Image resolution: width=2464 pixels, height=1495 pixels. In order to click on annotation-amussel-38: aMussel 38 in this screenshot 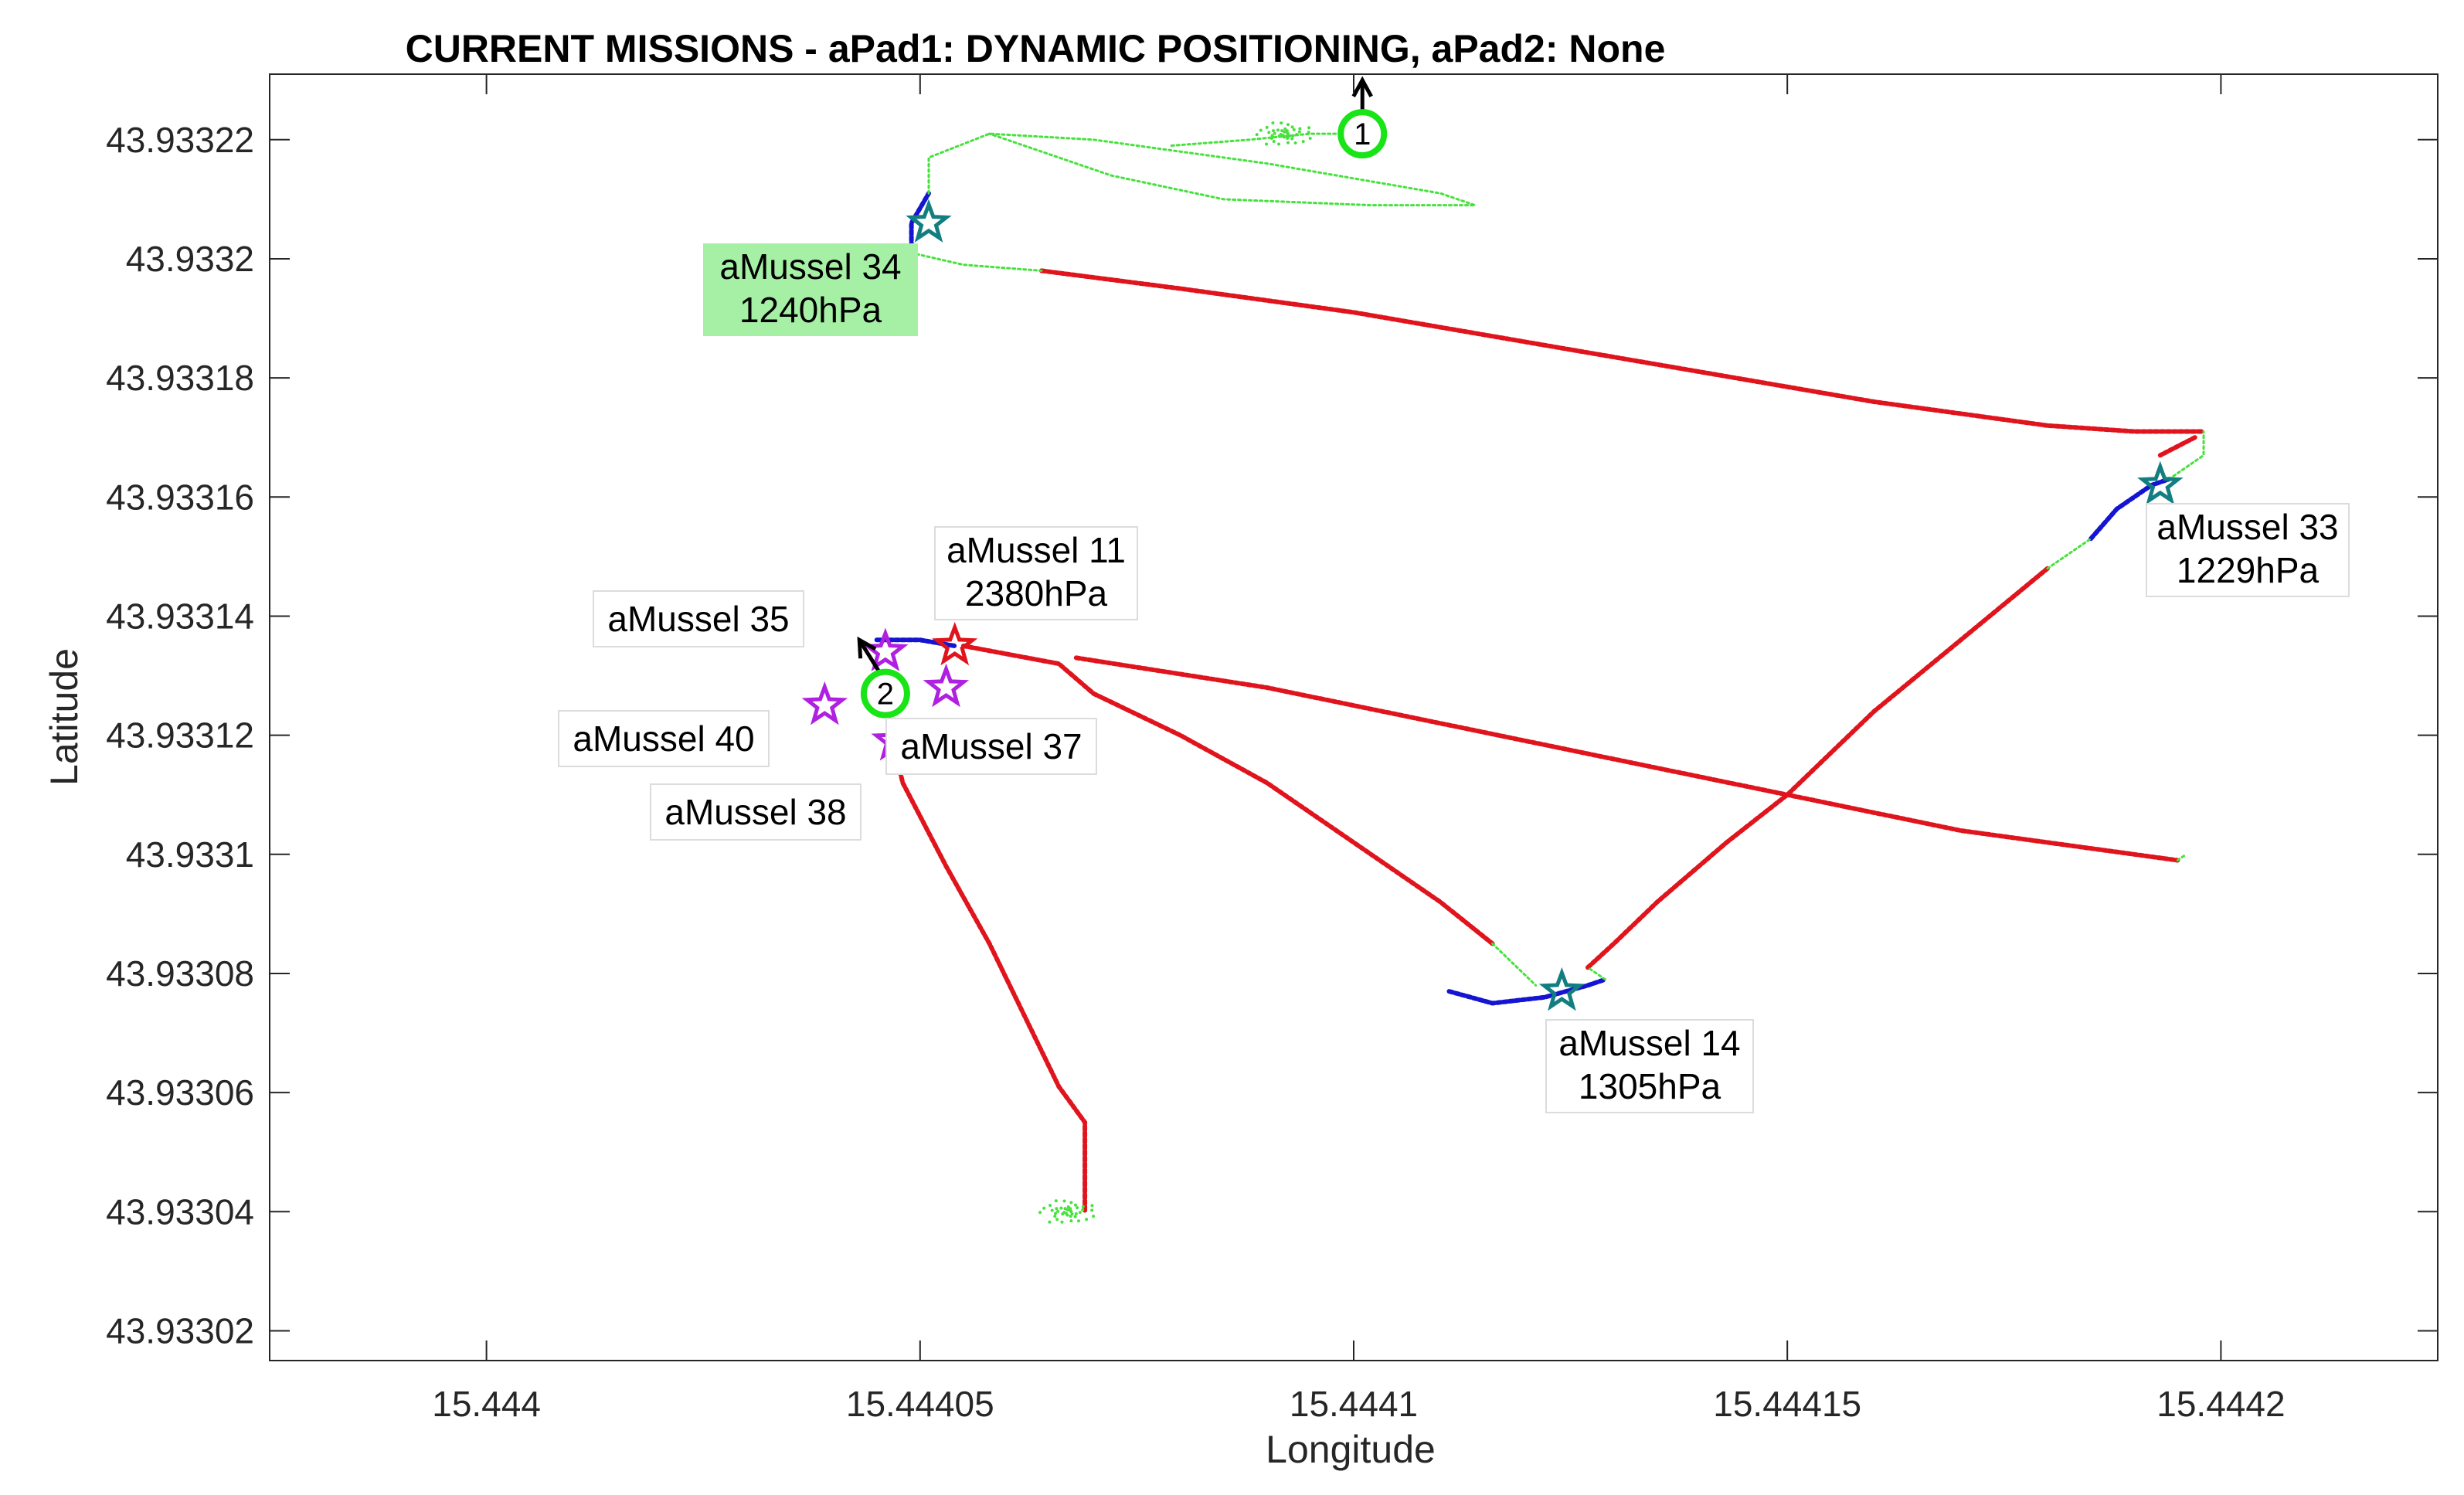, I will do `click(756, 812)`.